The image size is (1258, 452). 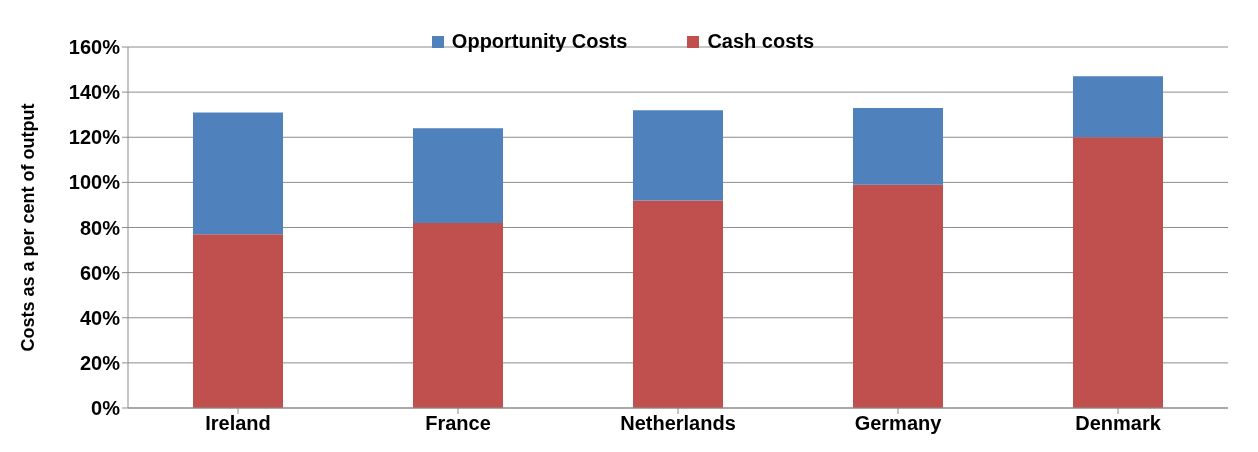 What do you see at coordinates (100, 362) in the screenshot?
I see `y-tick-label: 20%` at bounding box center [100, 362].